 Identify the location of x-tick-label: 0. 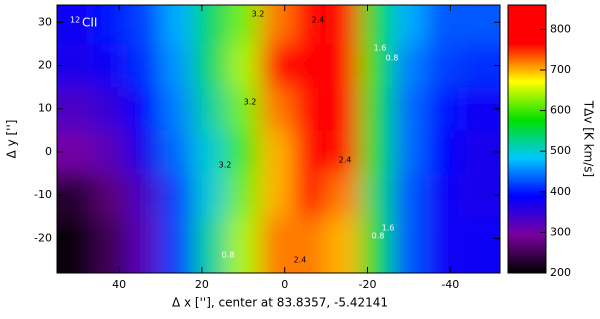
(284, 284).